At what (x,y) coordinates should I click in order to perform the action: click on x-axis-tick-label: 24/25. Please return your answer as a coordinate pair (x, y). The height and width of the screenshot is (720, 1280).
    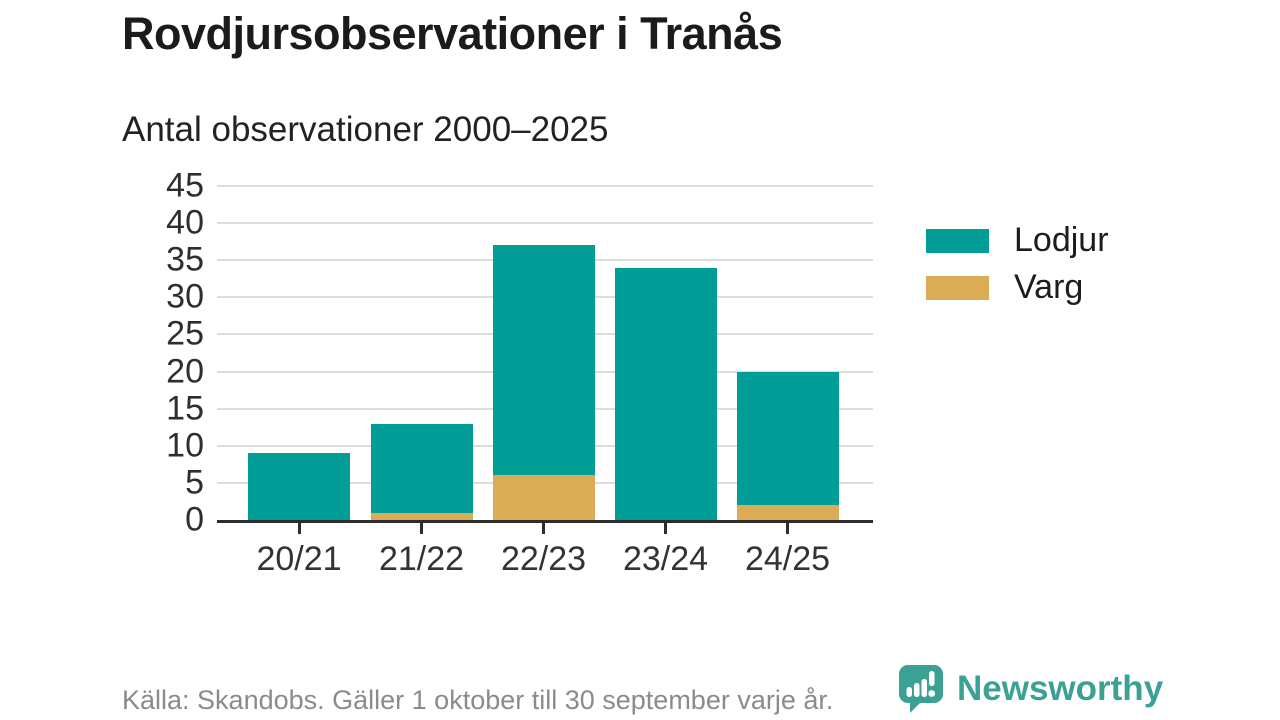
    Looking at the image, I should click on (787, 559).